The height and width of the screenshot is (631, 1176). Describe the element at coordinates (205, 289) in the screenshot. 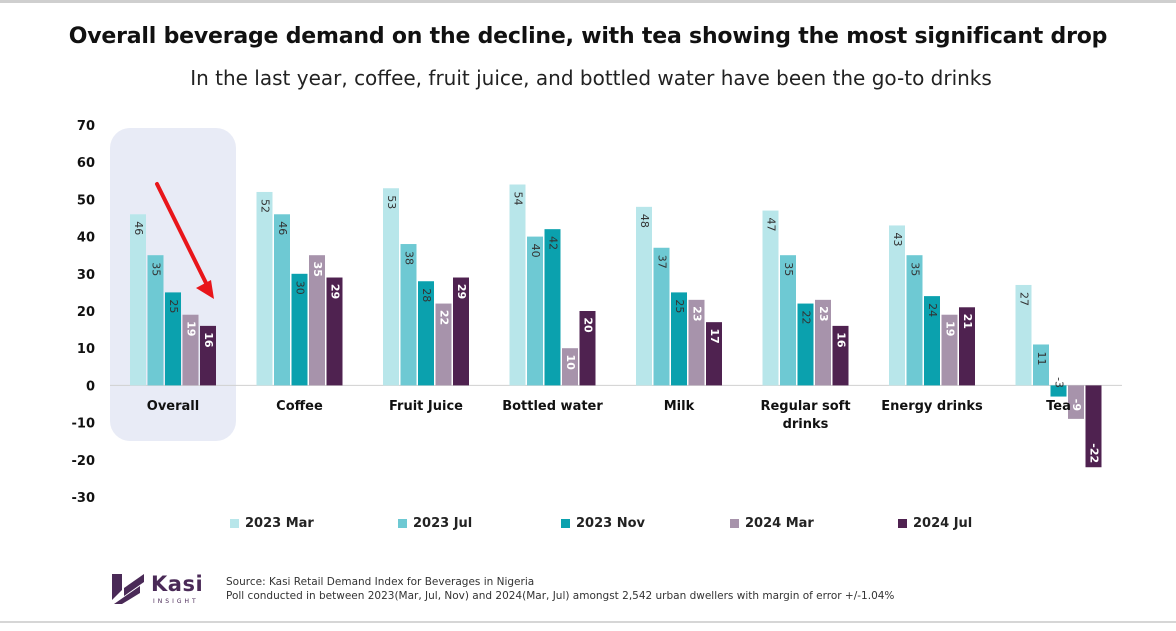

I see `annotation-arrow-head-icon` at that location.